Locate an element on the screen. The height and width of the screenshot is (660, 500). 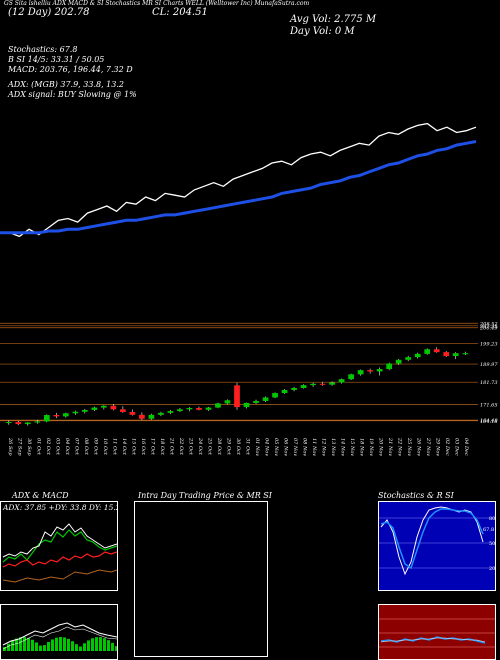
x-tick-label: 05 Nov is located at coordinates (276, 447).